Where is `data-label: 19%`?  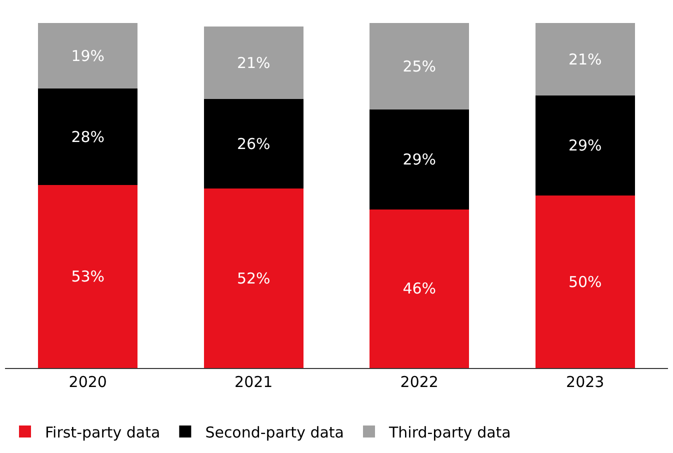
data-label: 19% is located at coordinates (88, 55).